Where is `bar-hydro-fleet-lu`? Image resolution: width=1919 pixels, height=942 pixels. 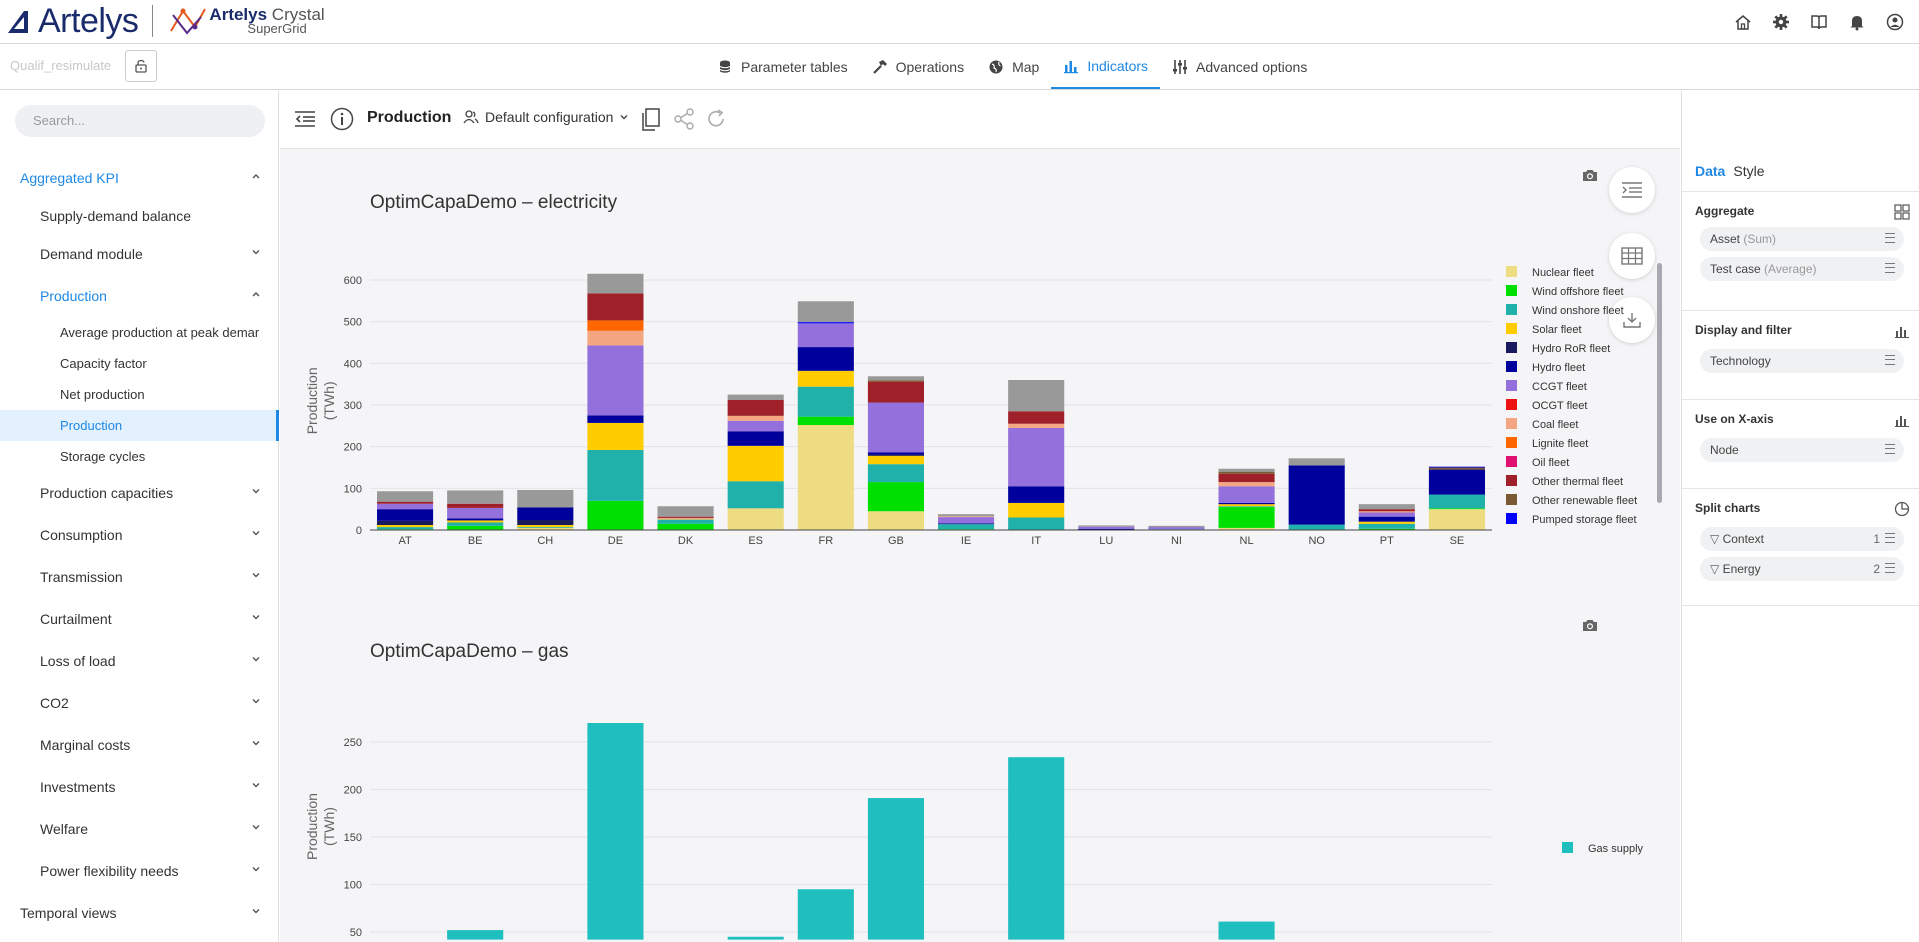 bar-hydro-fleet-lu is located at coordinates (1106, 529).